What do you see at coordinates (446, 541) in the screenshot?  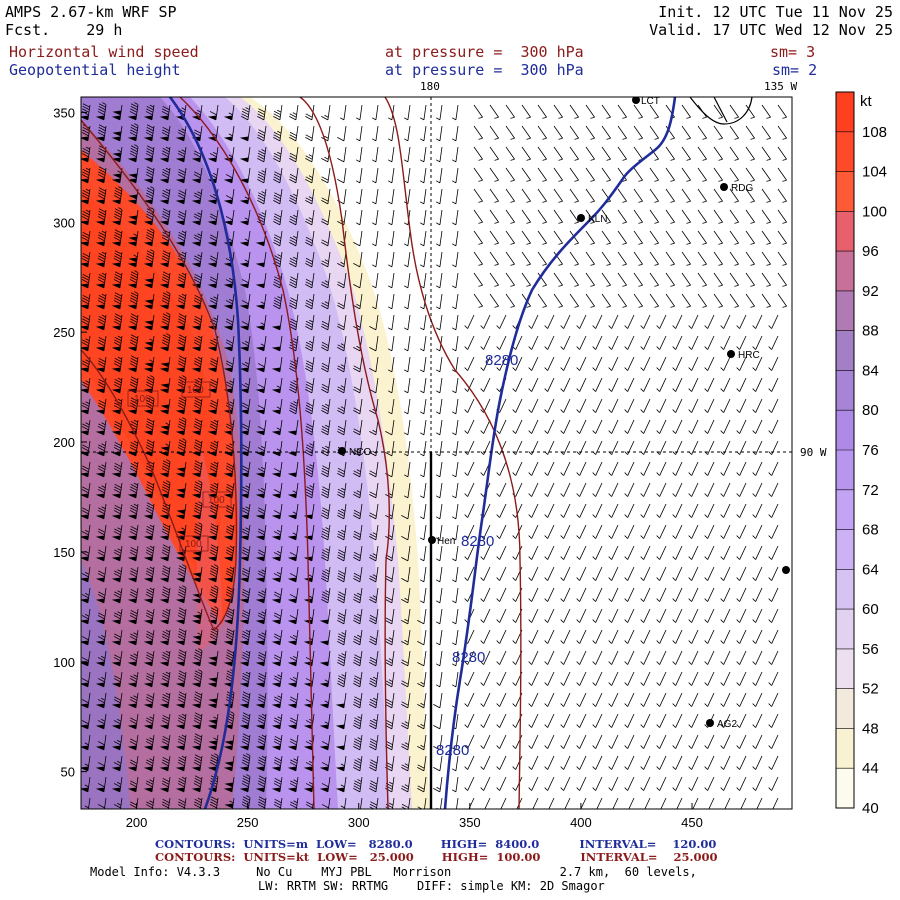 I see `station-label-hen: Hen` at bounding box center [446, 541].